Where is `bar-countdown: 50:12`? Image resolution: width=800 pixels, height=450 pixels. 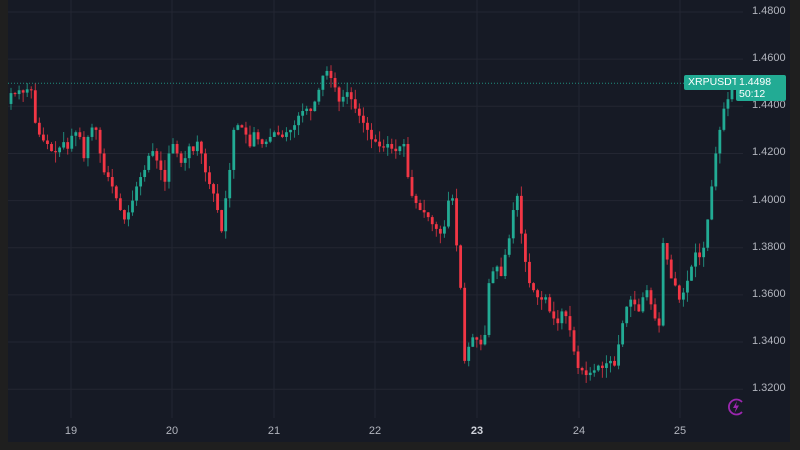
bar-countdown: 50:12 is located at coordinates (752, 94).